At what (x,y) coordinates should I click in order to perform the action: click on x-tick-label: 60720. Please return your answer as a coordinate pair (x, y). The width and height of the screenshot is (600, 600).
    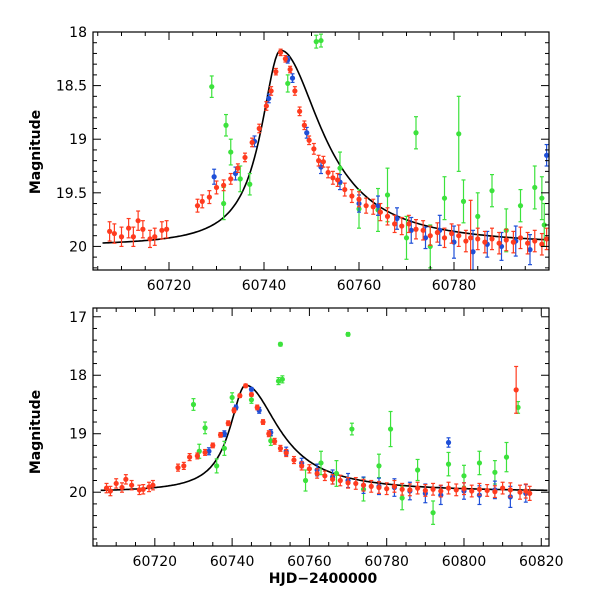
    Looking at the image, I should click on (169, 286).